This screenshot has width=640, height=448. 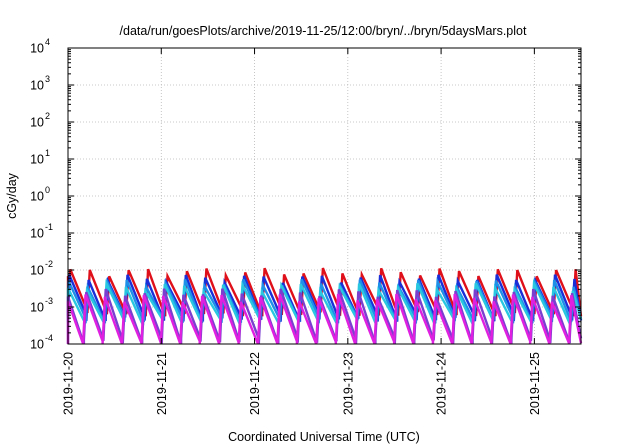 I want to click on y-tick-exponent: 1, so click(x=47, y=153).